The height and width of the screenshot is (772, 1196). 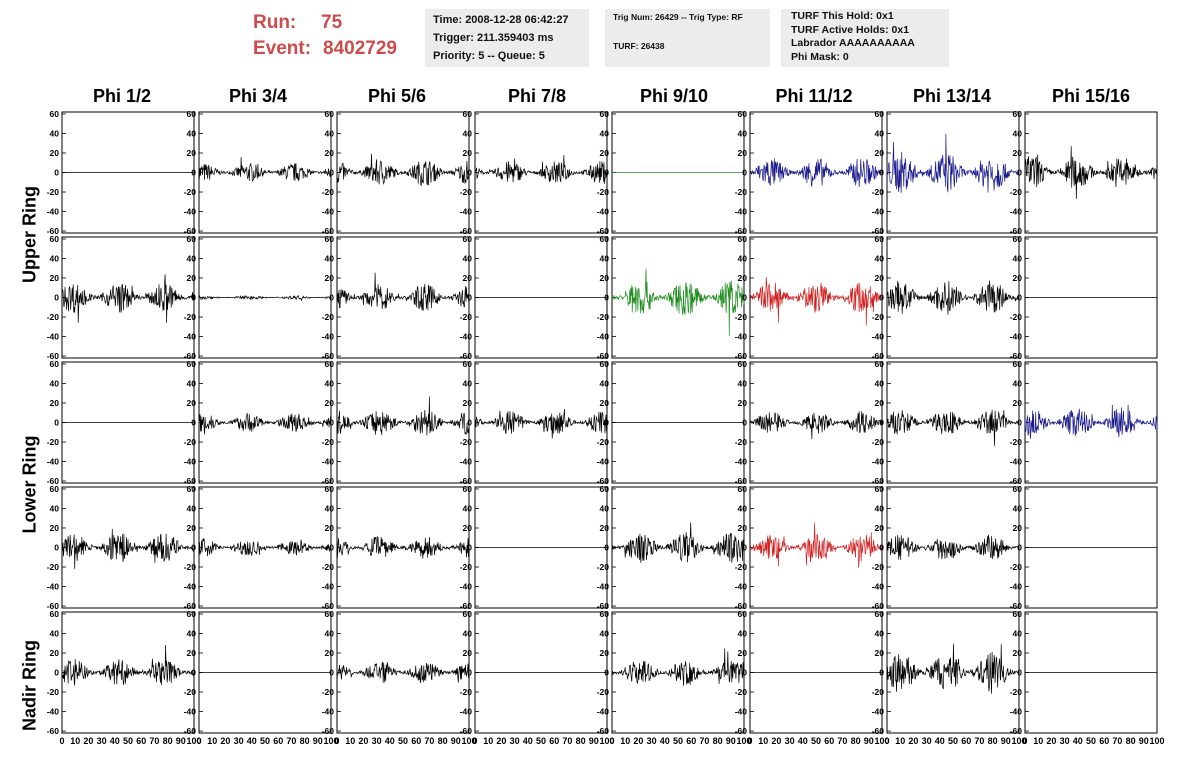 What do you see at coordinates (820, 56) in the screenshot?
I see `phi-mask-text: Phi Mask: 0` at bounding box center [820, 56].